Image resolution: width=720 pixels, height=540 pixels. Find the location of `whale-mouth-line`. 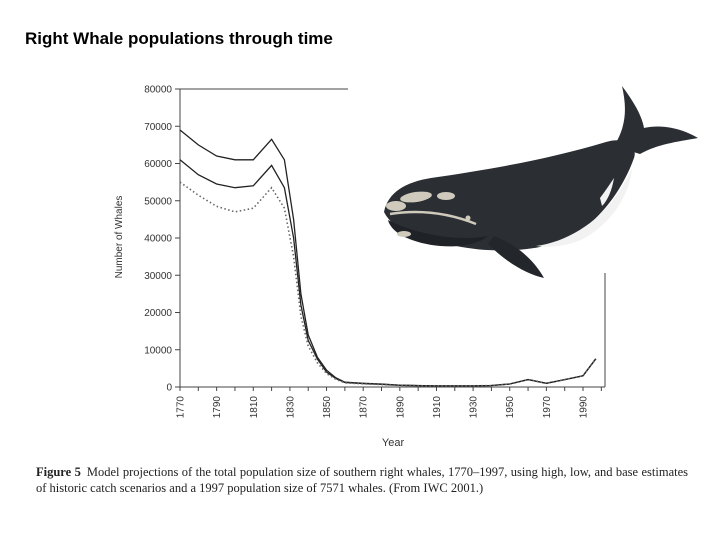

whale-mouth-line is located at coordinates (433, 218).